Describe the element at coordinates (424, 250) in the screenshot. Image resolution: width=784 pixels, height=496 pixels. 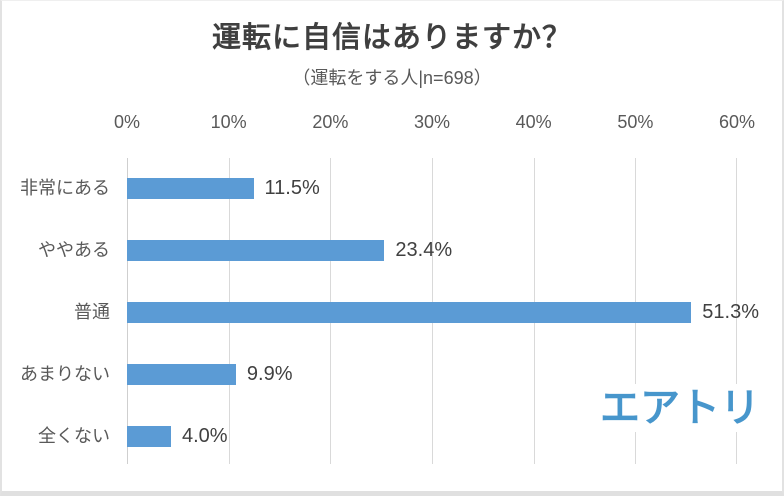
I see `value-label: 23.4%` at that location.